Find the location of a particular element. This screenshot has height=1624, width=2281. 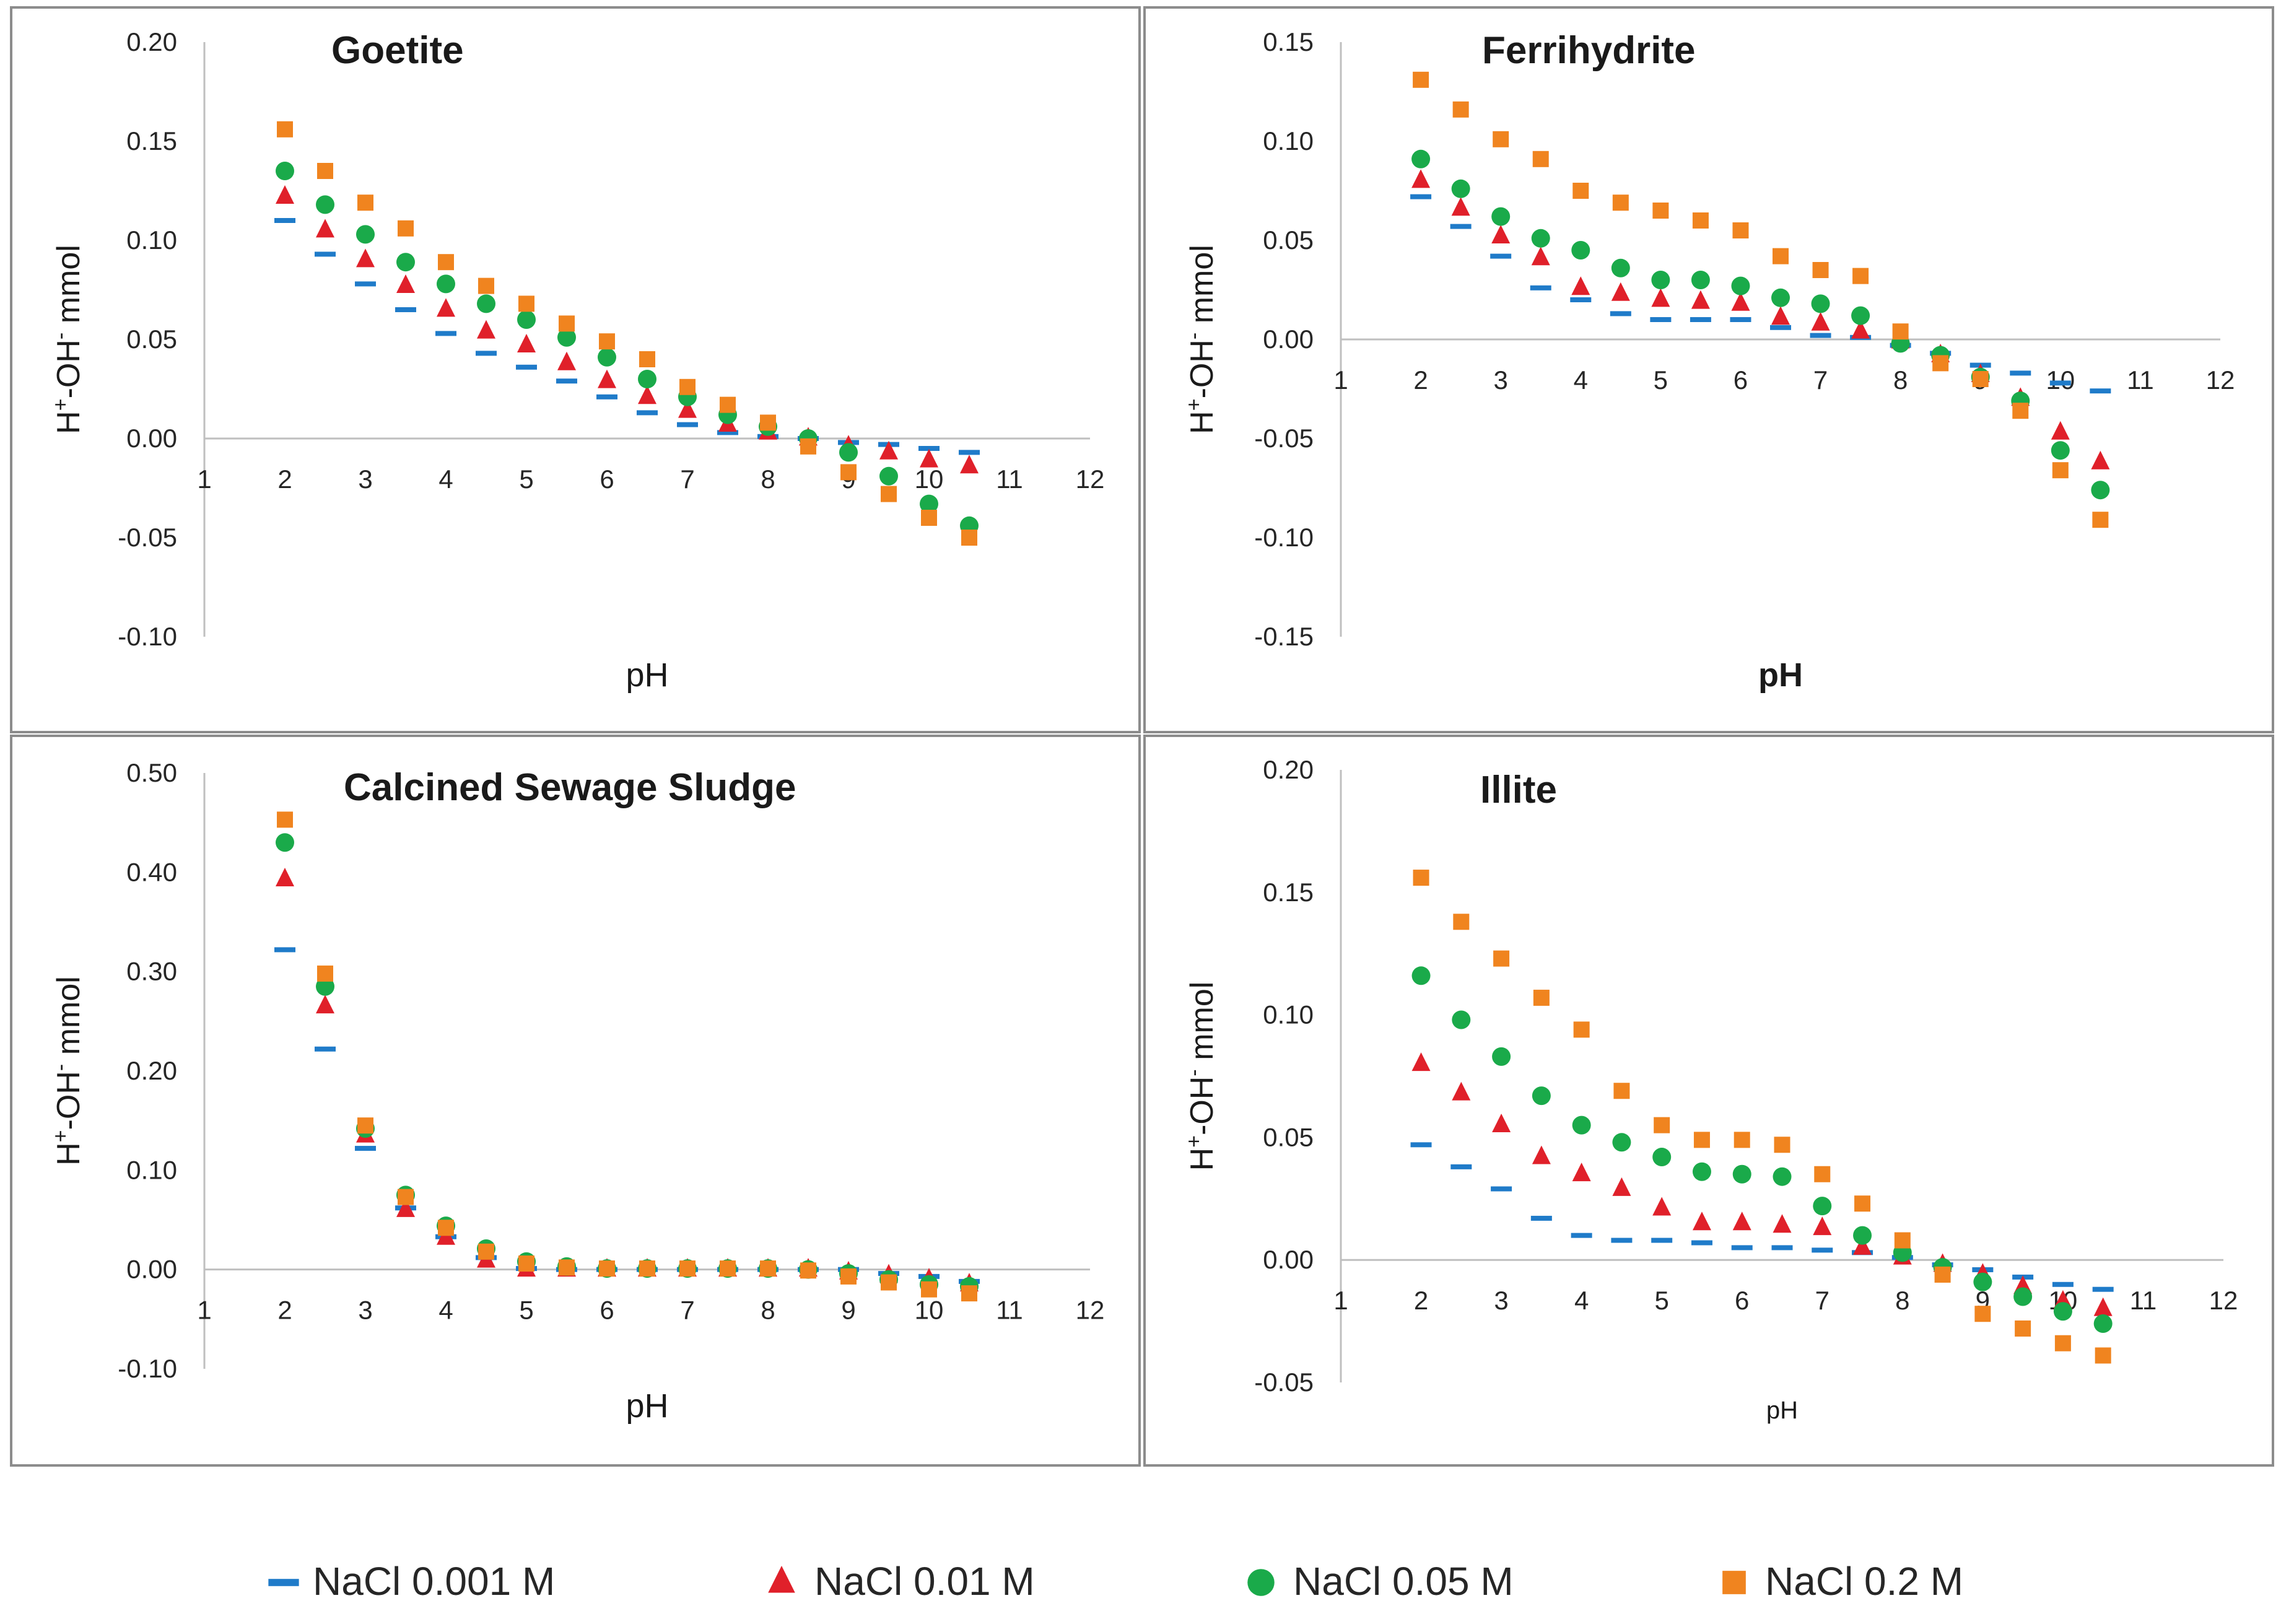

series-nacl-0.2-m is located at coordinates (627, 333).